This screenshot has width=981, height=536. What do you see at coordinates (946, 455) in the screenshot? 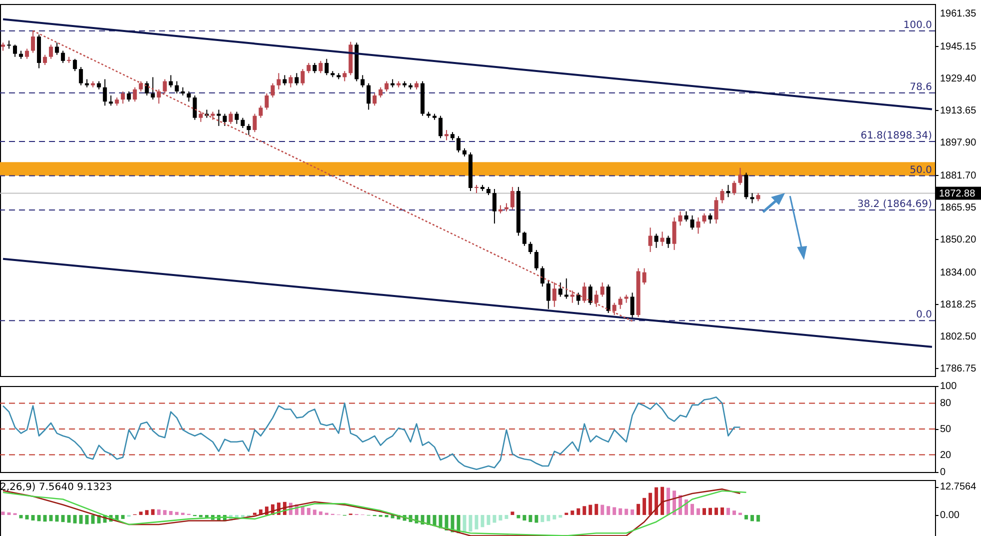
I see `y-tick-label: 20` at bounding box center [946, 455].